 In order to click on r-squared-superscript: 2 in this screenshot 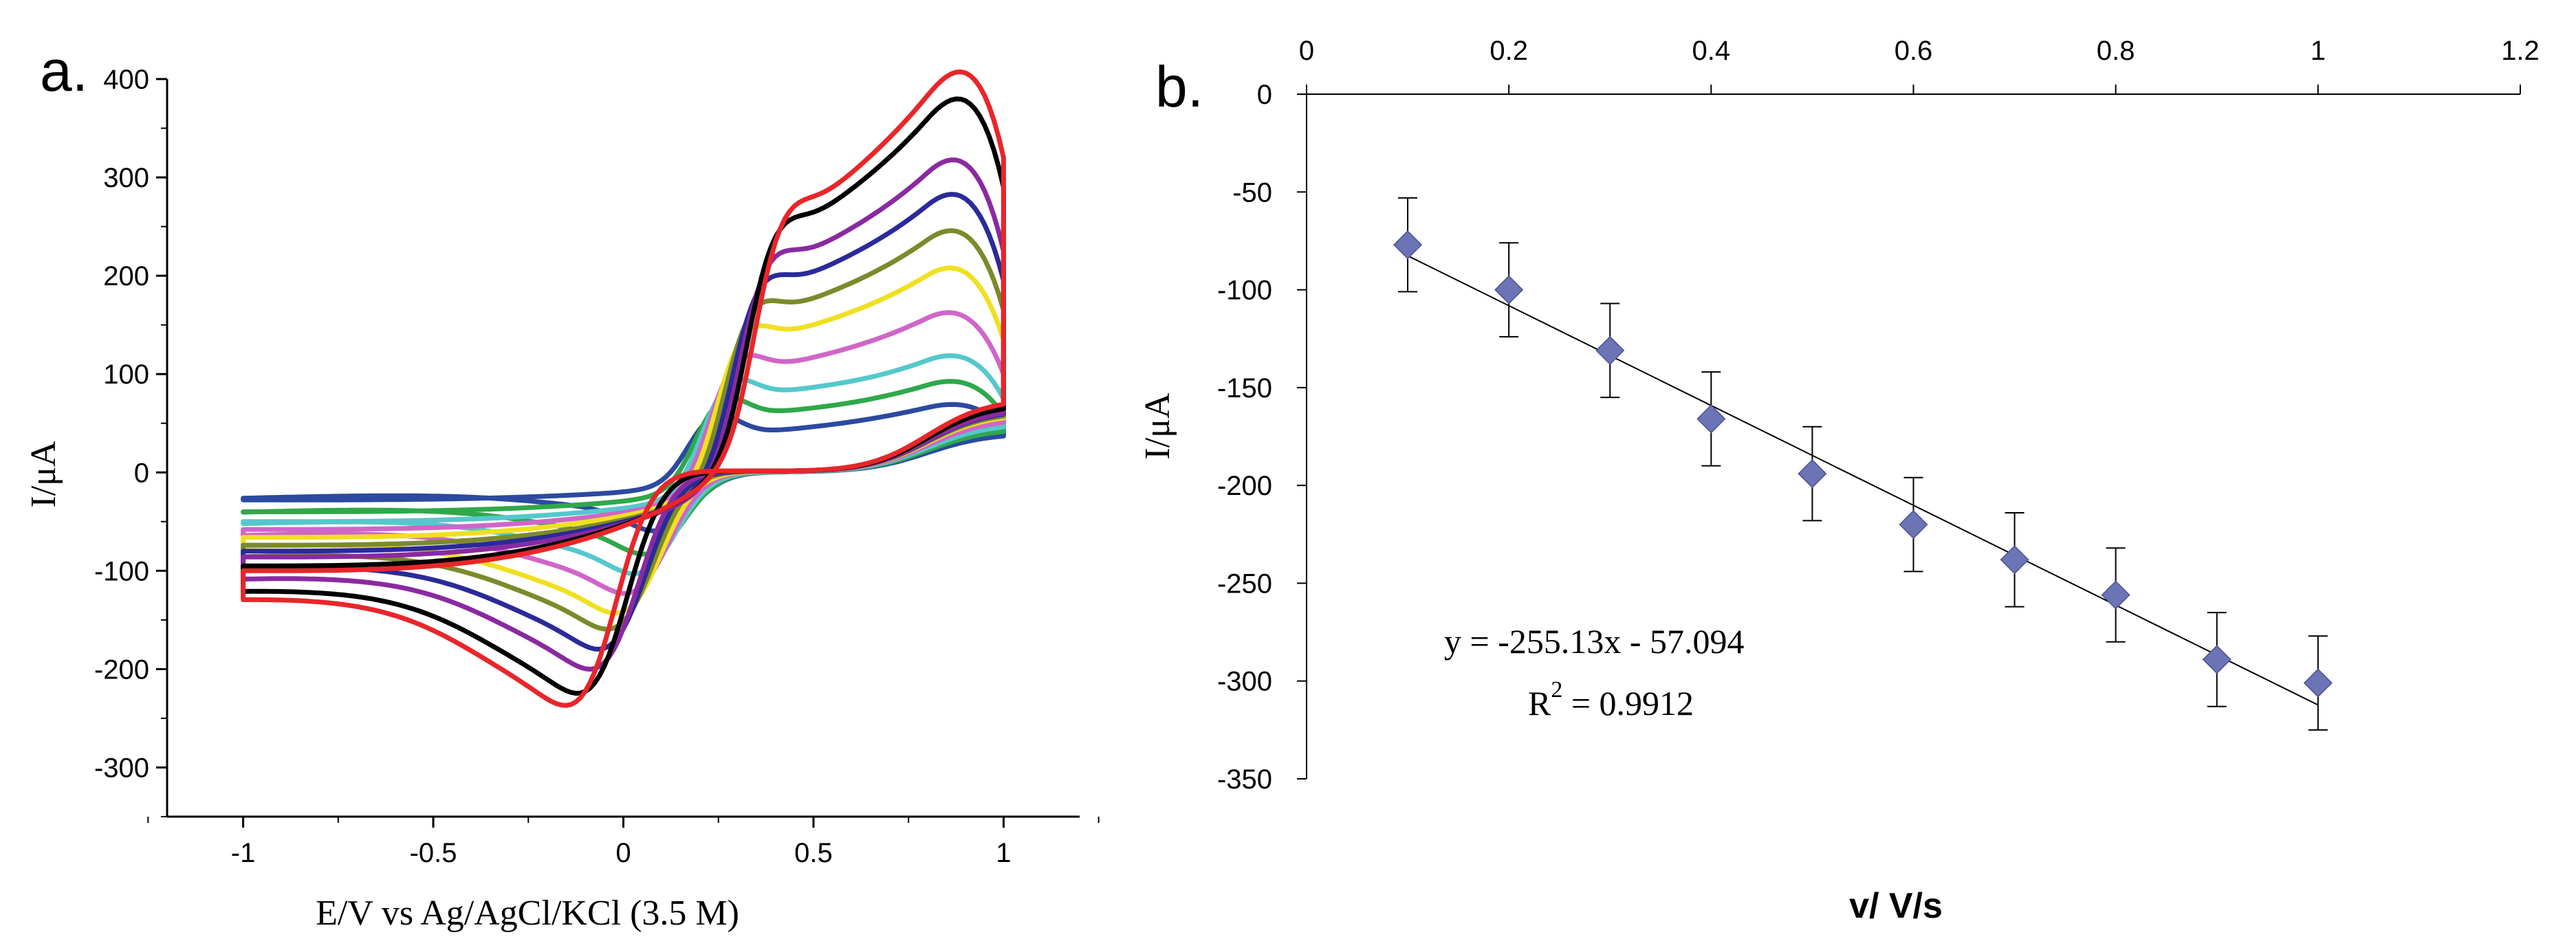, I will do `click(1556, 690)`.